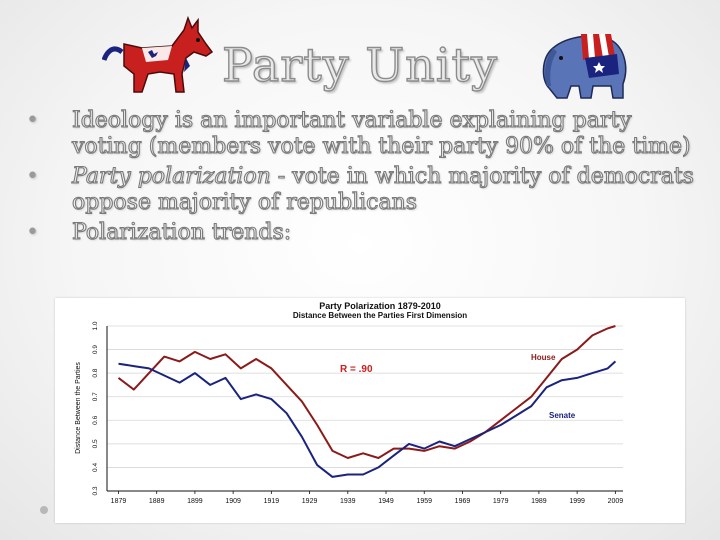 The image size is (720, 540). What do you see at coordinates (616, 501) in the screenshot?
I see `x-tick-label: 2009` at bounding box center [616, 501].